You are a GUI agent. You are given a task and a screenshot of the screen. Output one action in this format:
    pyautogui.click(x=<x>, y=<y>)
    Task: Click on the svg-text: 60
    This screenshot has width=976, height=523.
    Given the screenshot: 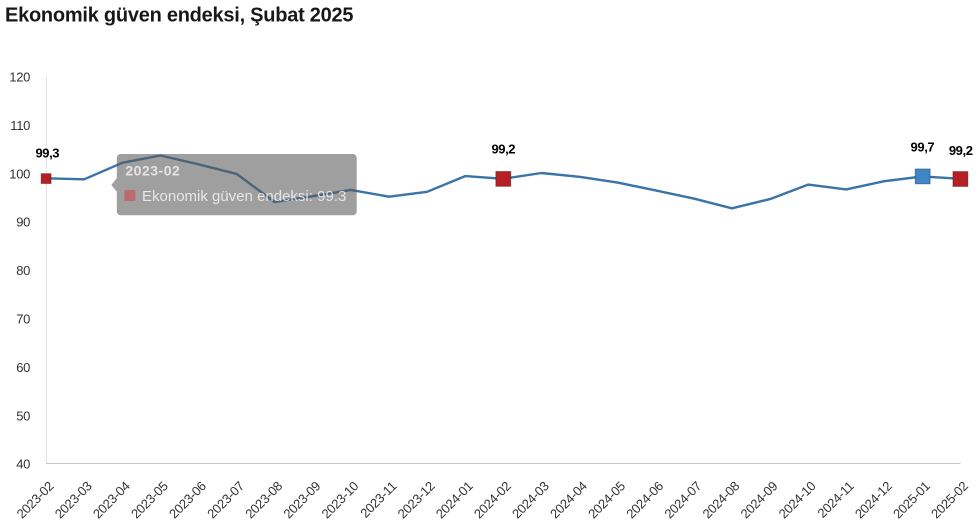 What is the action you would take?
    pyautogui.click(x=23, y=367)
    